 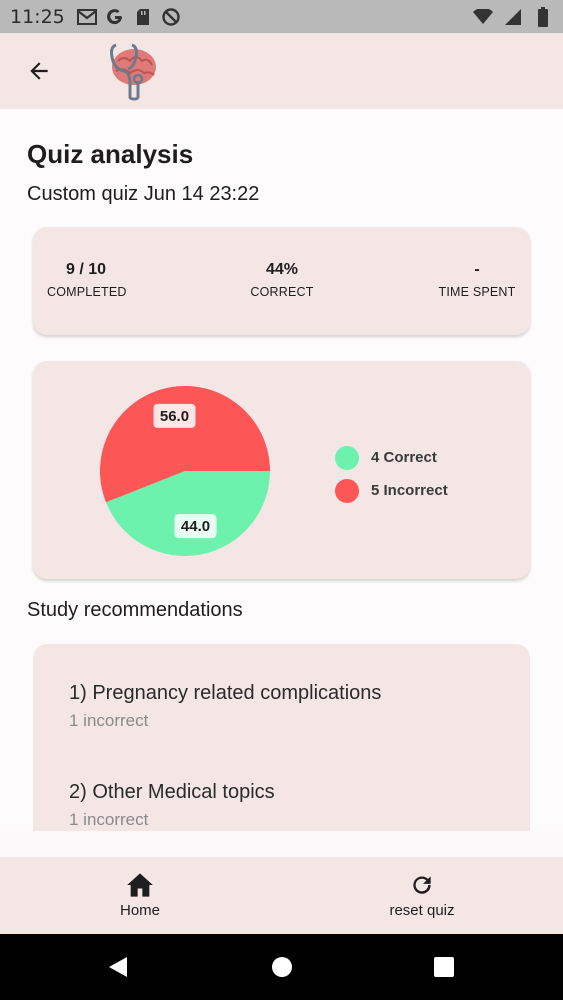 I want to click on system-nav-bar, so click(x=281, y=967).